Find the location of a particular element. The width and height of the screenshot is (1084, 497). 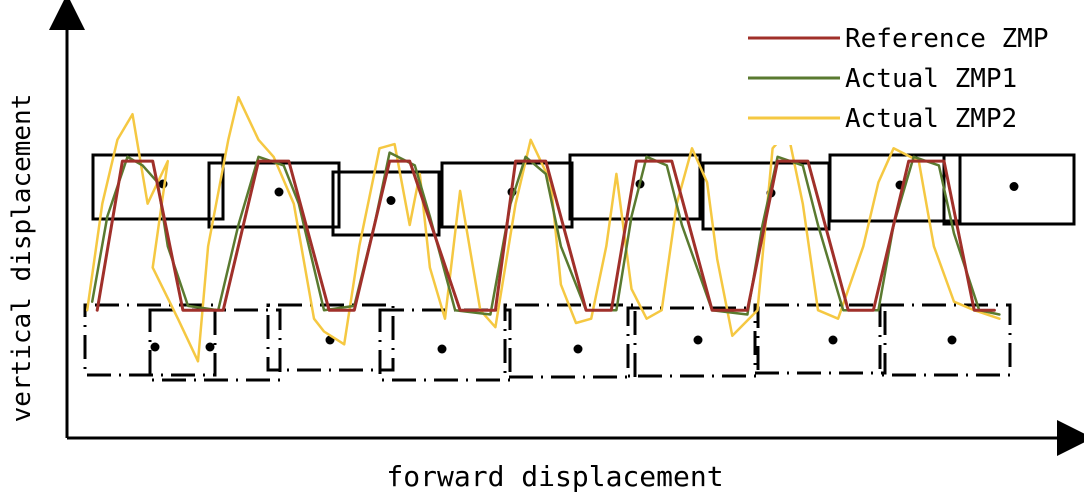

x-axis-label: forward displacement is located at coordinates (554, 476).